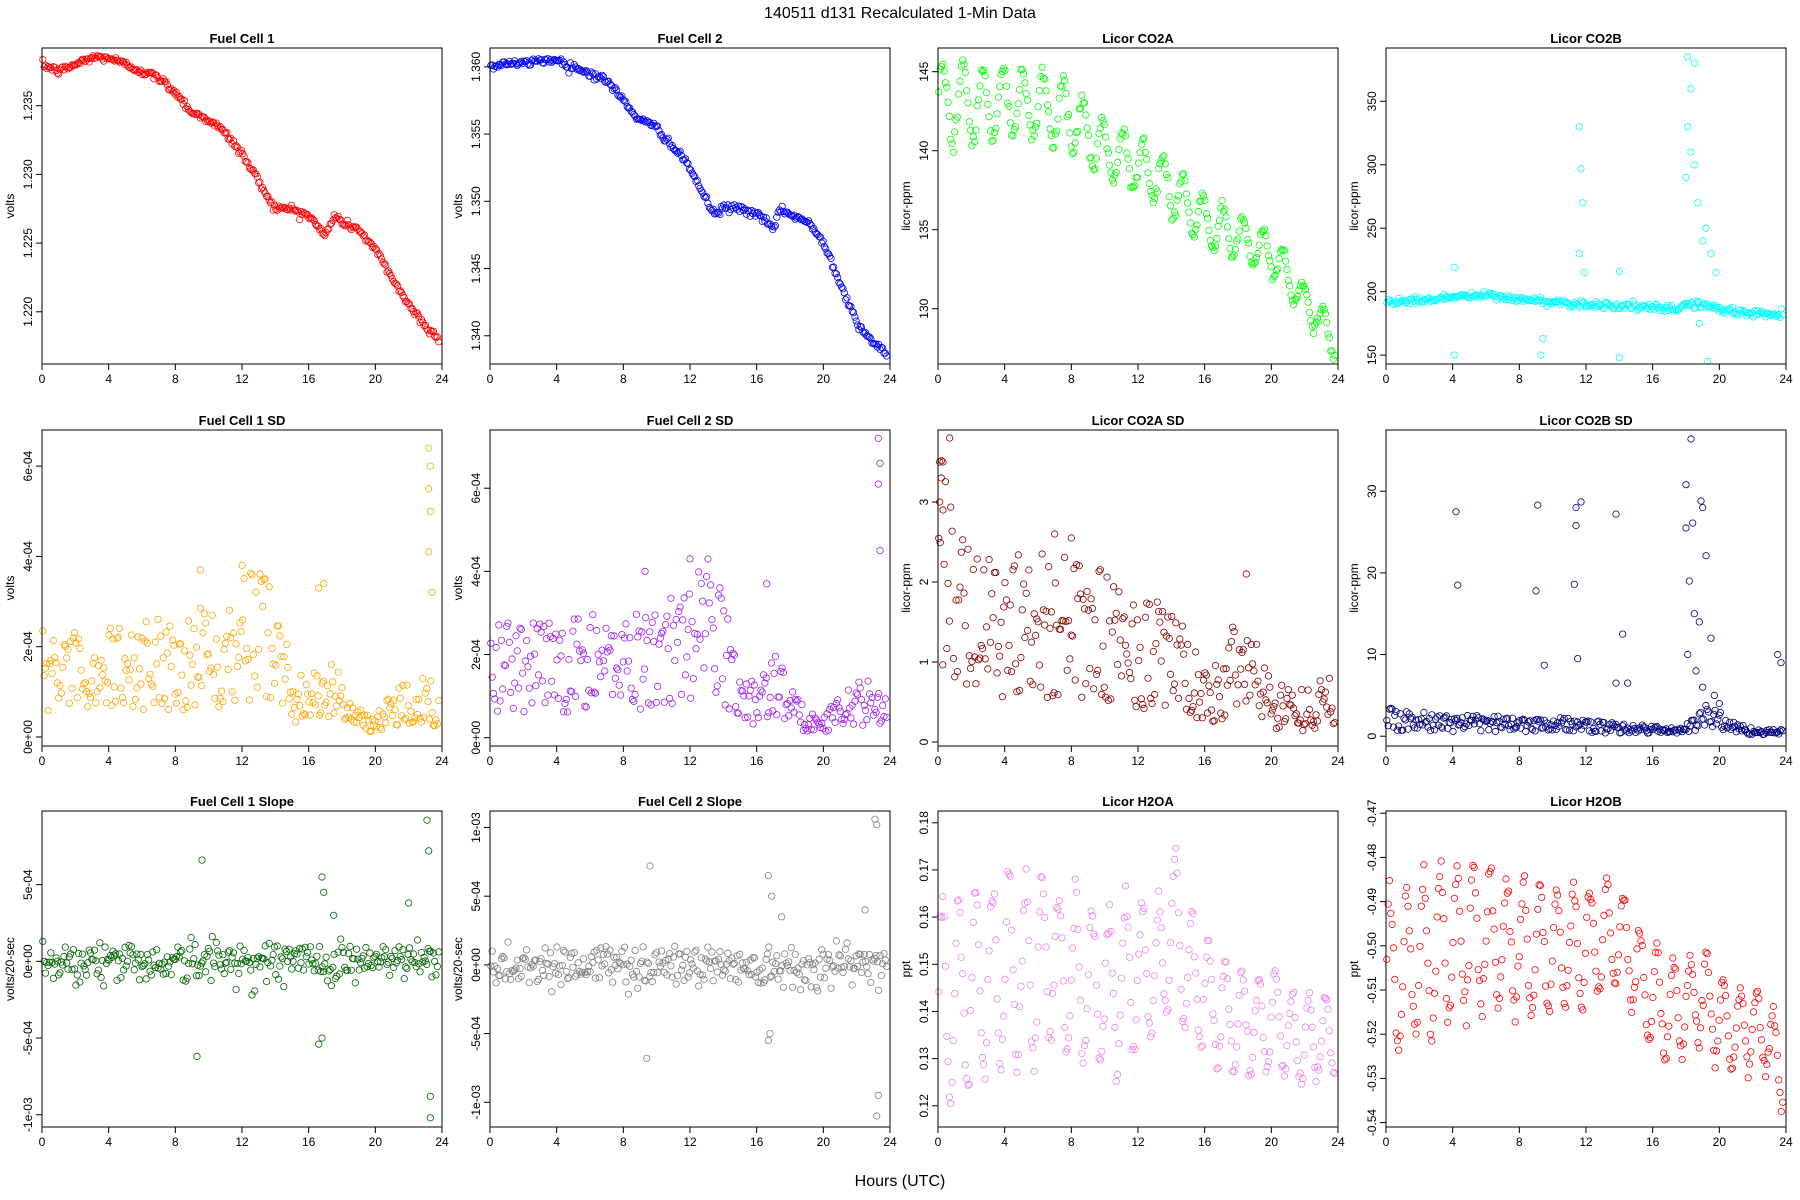 Image resolution: width=1800 pixels, height=1200 pixels. Describe the element at coordinates (1372, 491) in the screenshot. I see `y-tick-label: 30` at that location.